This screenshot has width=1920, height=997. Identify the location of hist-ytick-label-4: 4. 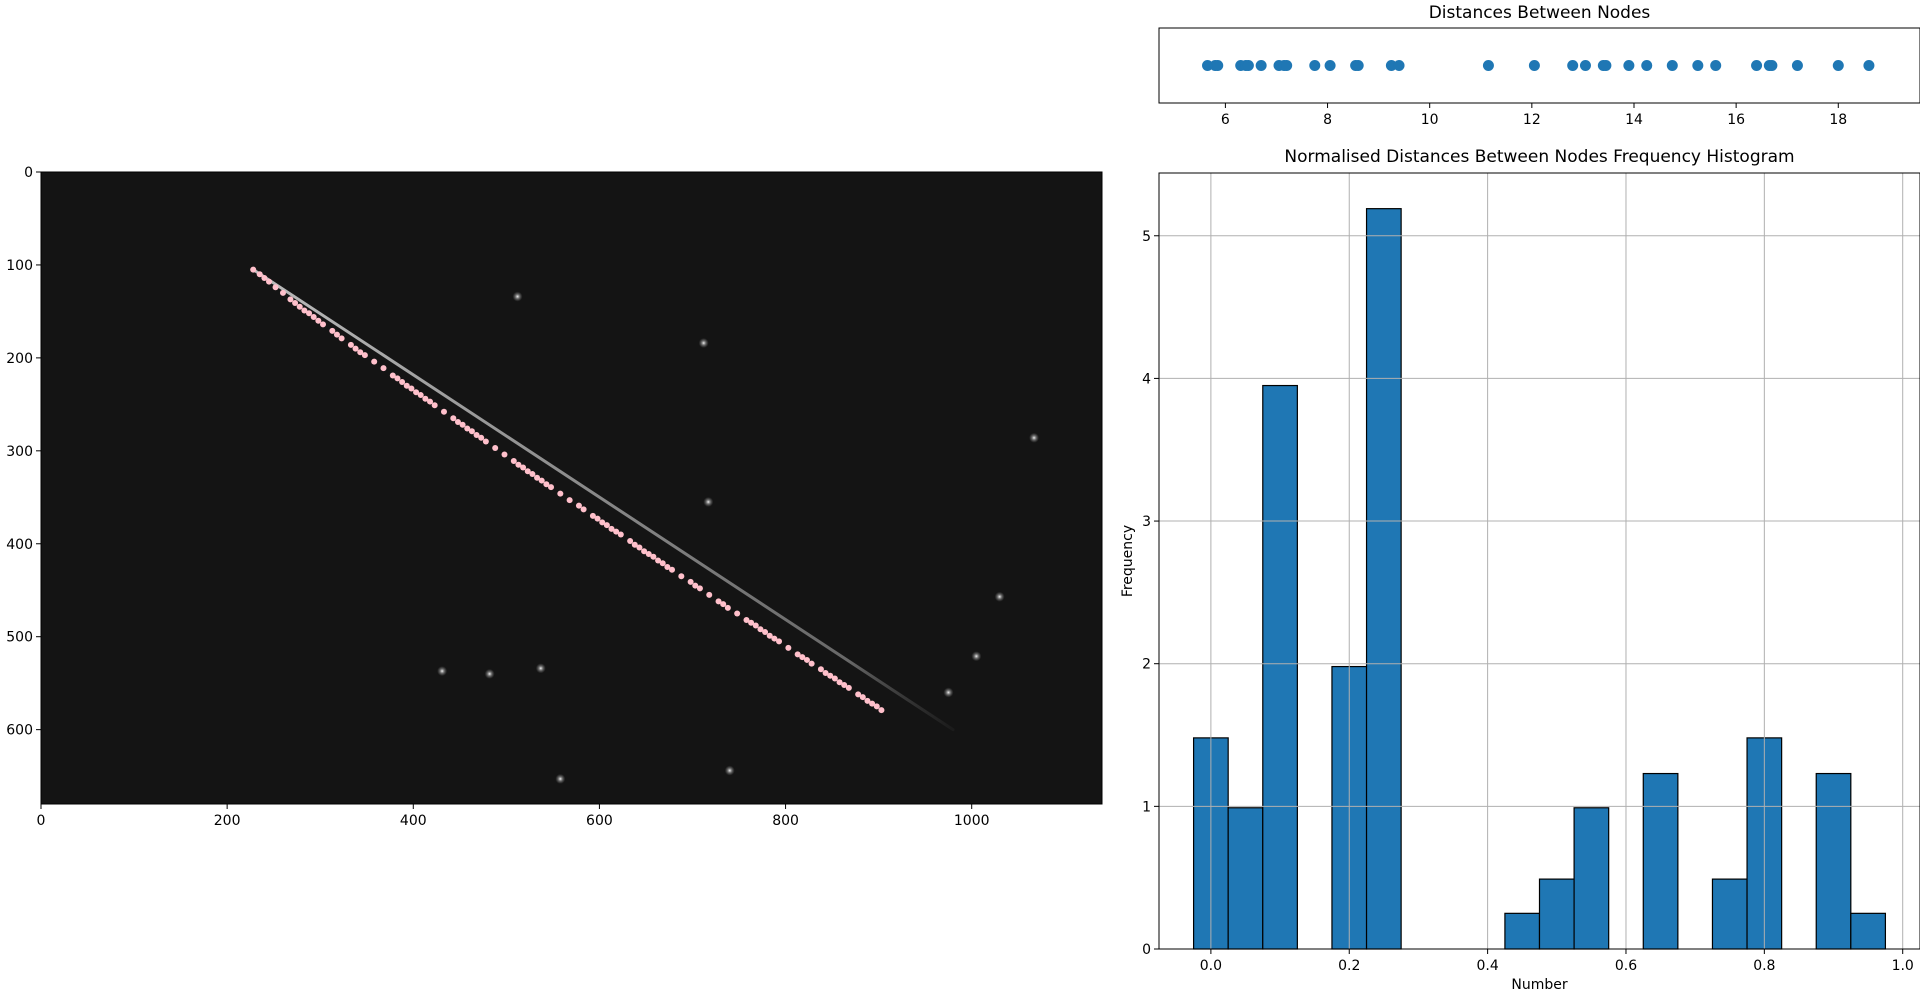
(1146, 379).